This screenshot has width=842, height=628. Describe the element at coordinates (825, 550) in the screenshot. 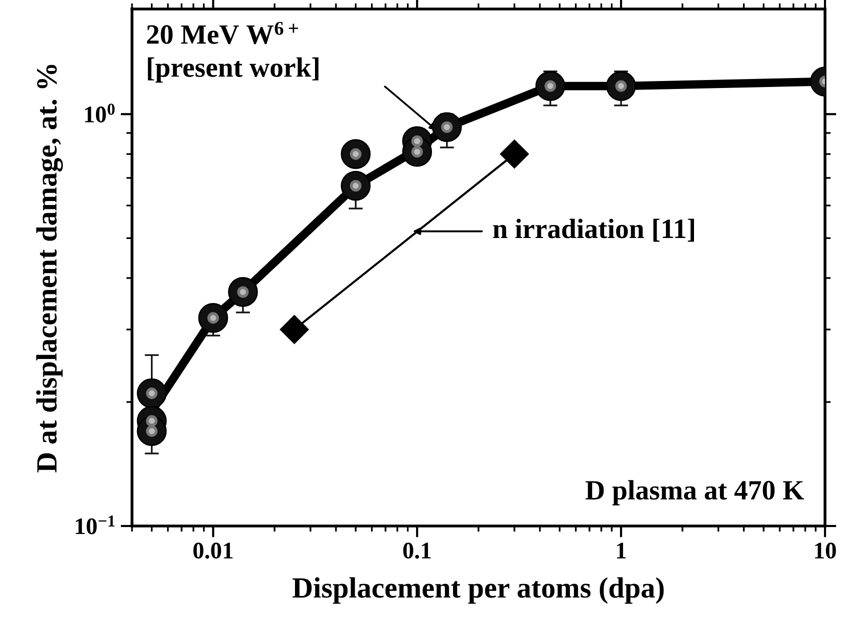

I see `x-tick-label: 10` at that location.